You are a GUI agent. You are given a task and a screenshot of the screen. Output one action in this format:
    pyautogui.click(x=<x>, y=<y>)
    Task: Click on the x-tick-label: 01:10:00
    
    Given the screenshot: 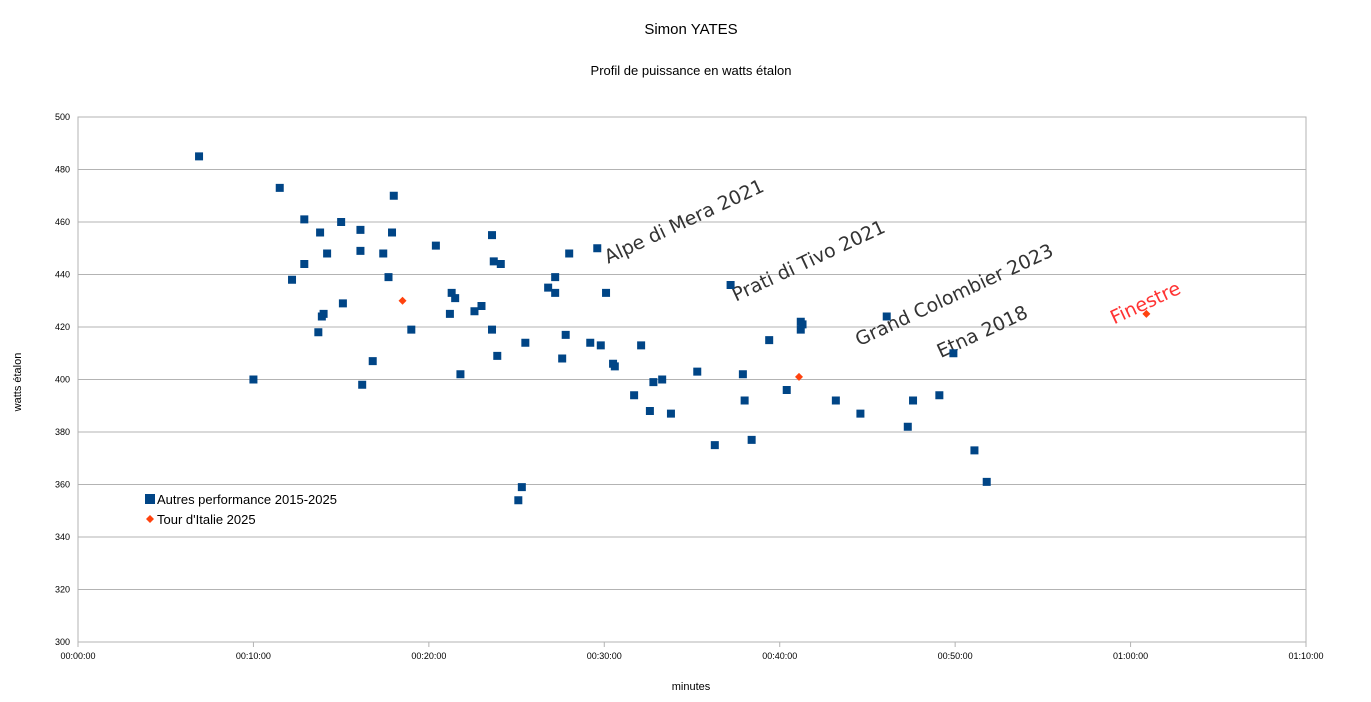 What is the action you would take?
    pyautogui.click(x=1305, y=656)
    